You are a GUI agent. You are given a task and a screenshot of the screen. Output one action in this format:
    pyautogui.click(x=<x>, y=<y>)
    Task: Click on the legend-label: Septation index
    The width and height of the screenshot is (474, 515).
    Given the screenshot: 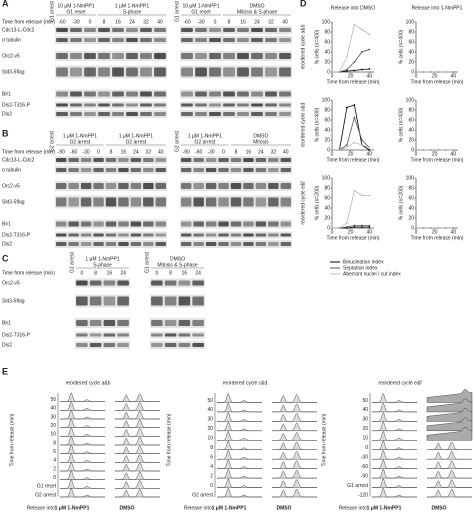 What is the action you would take?
    pyautogui.click(x=360, y=268)
    